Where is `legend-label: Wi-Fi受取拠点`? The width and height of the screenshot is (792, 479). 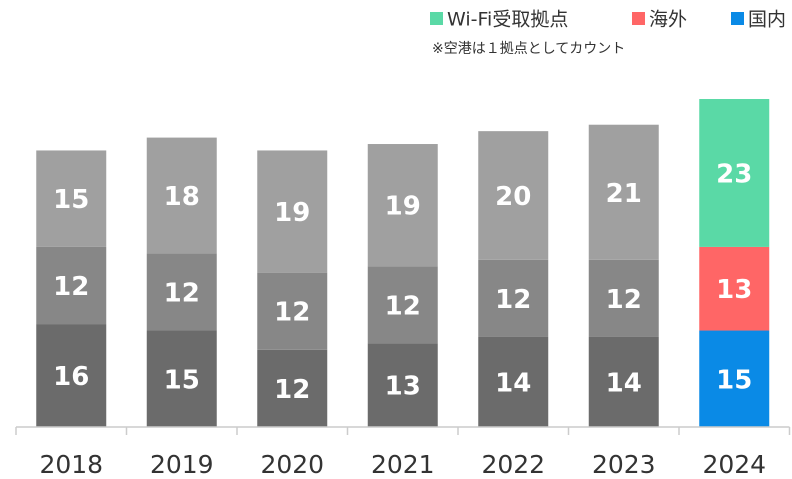 legend-label: Wi-Fi受取拠点 is located at coordinates (507, 20).